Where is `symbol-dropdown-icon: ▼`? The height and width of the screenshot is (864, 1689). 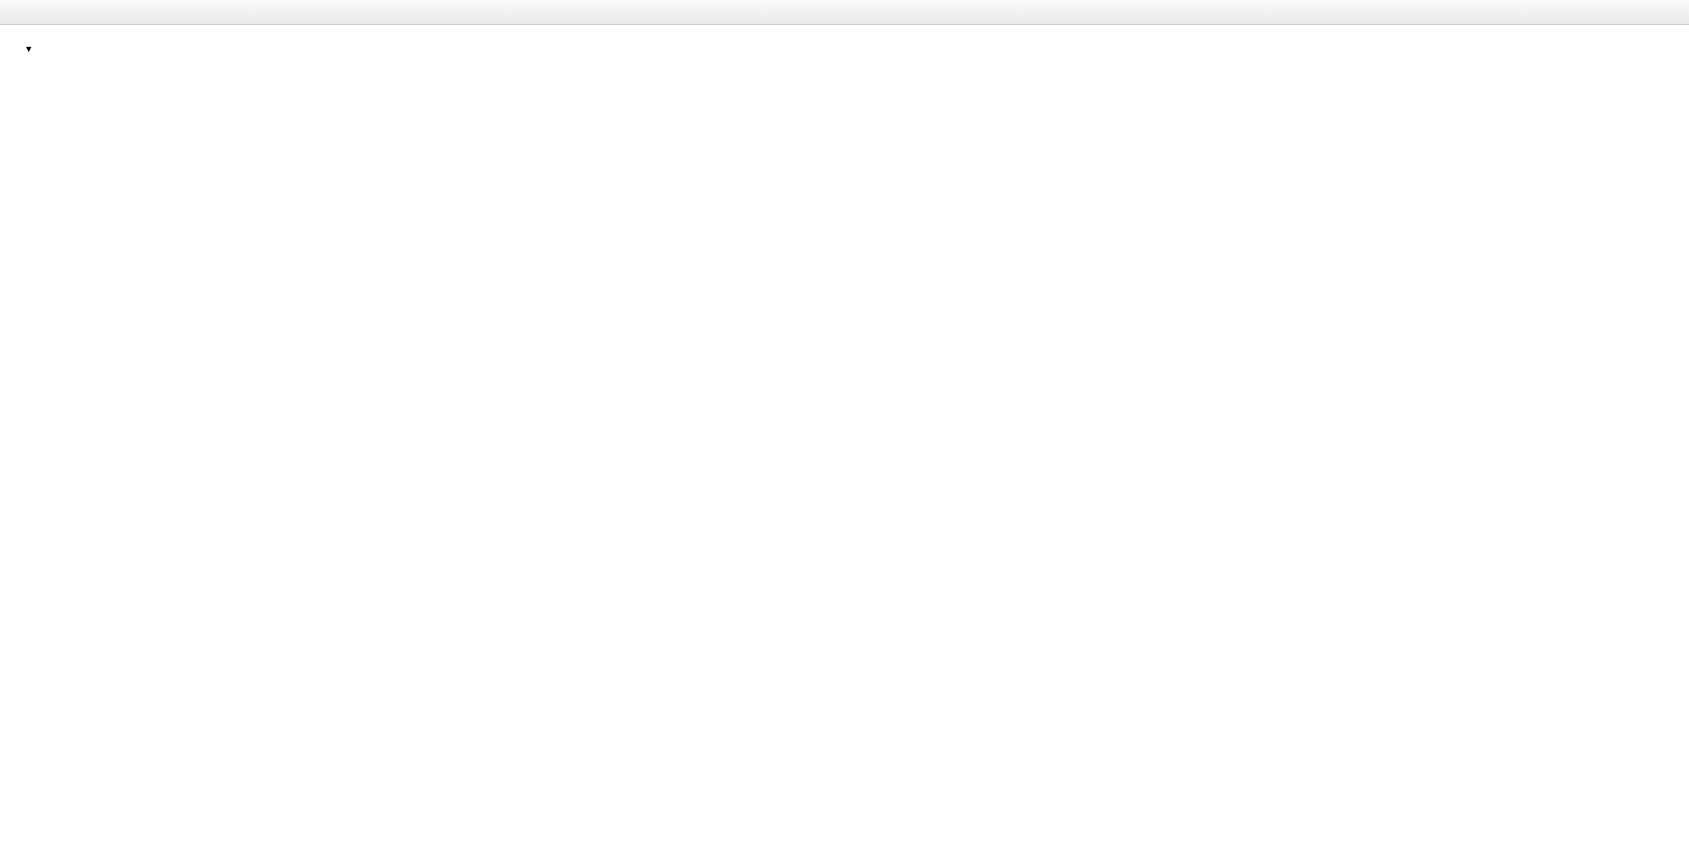 symbol-dropdown-icon: ▼ is located at coordinates (30, 49).